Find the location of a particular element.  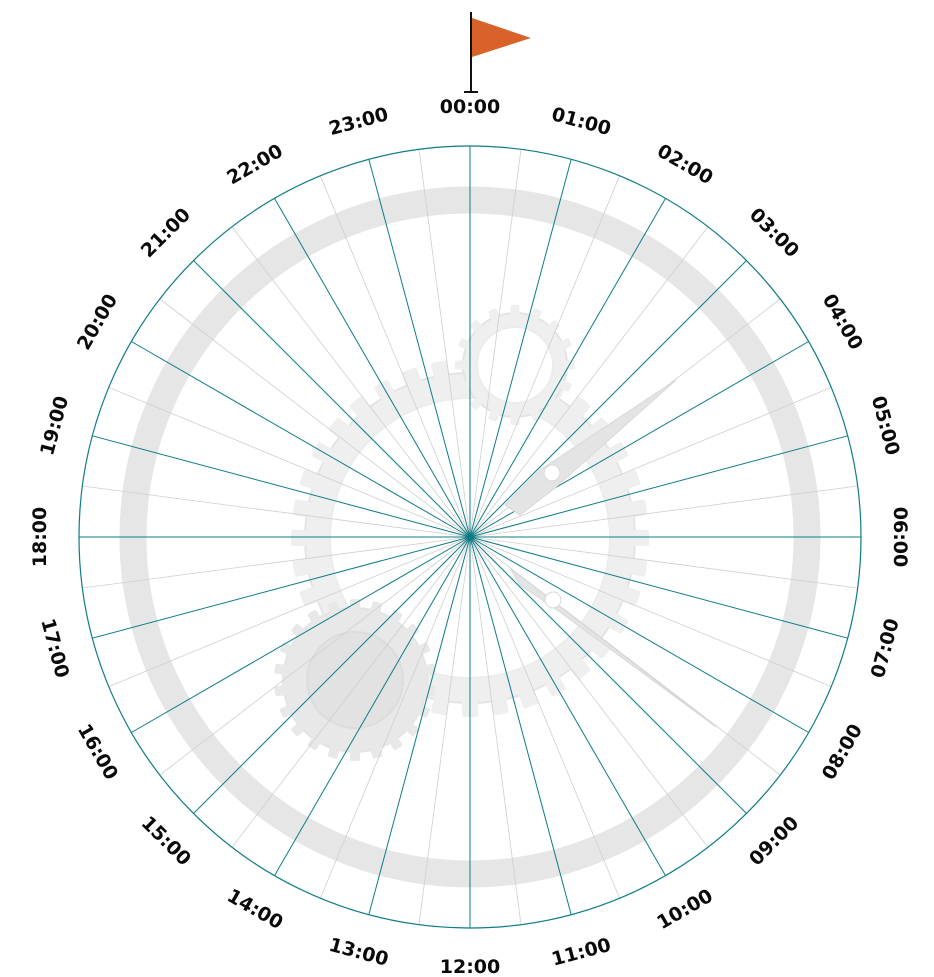

hour-label: 11:00 is located at coordinates (581, 952).